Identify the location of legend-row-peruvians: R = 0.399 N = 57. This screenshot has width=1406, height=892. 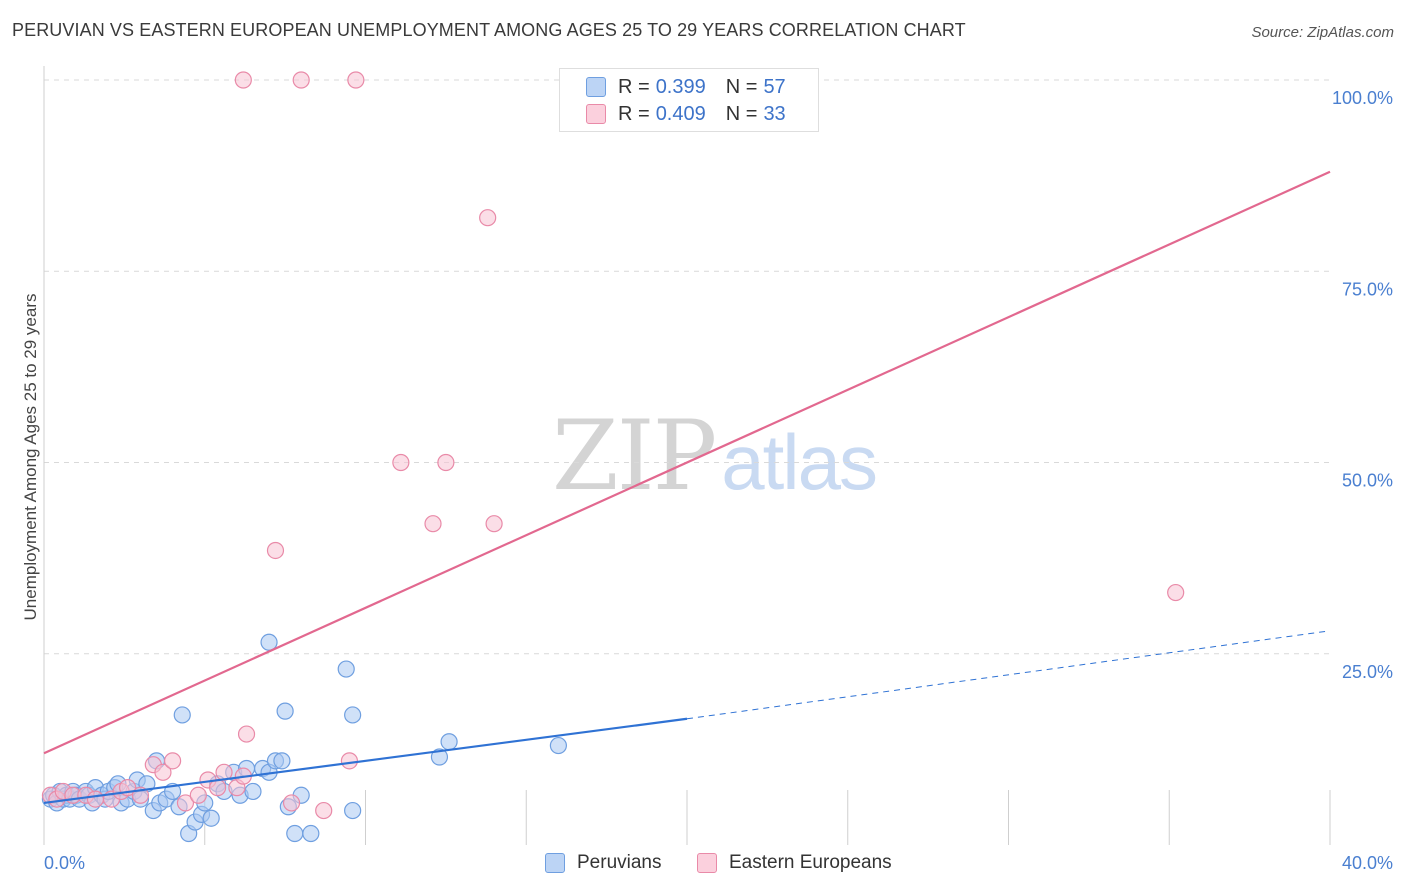
(686, 87).